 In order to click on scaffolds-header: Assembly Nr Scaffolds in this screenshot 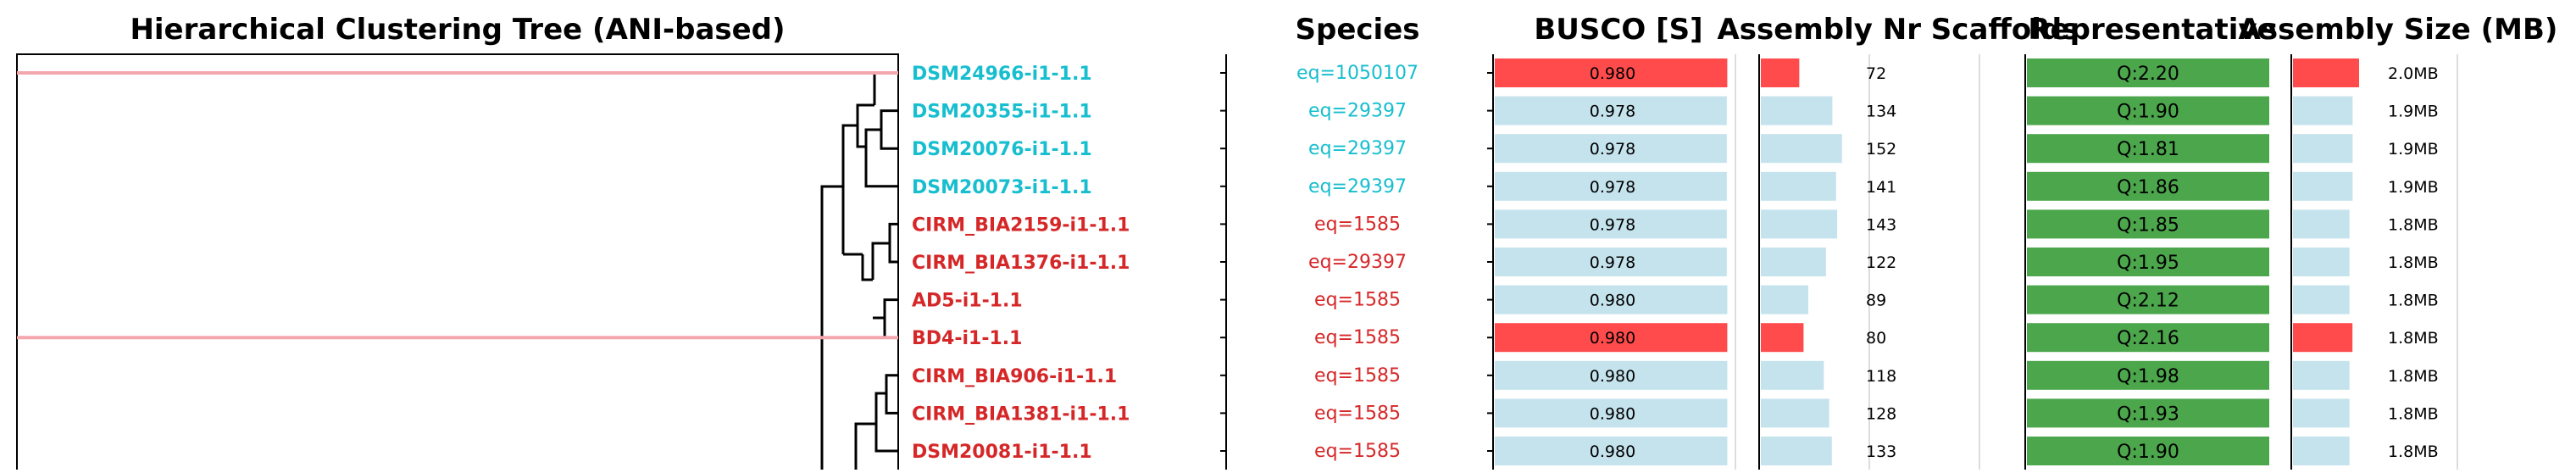, I will do `click(1898, 30)`.